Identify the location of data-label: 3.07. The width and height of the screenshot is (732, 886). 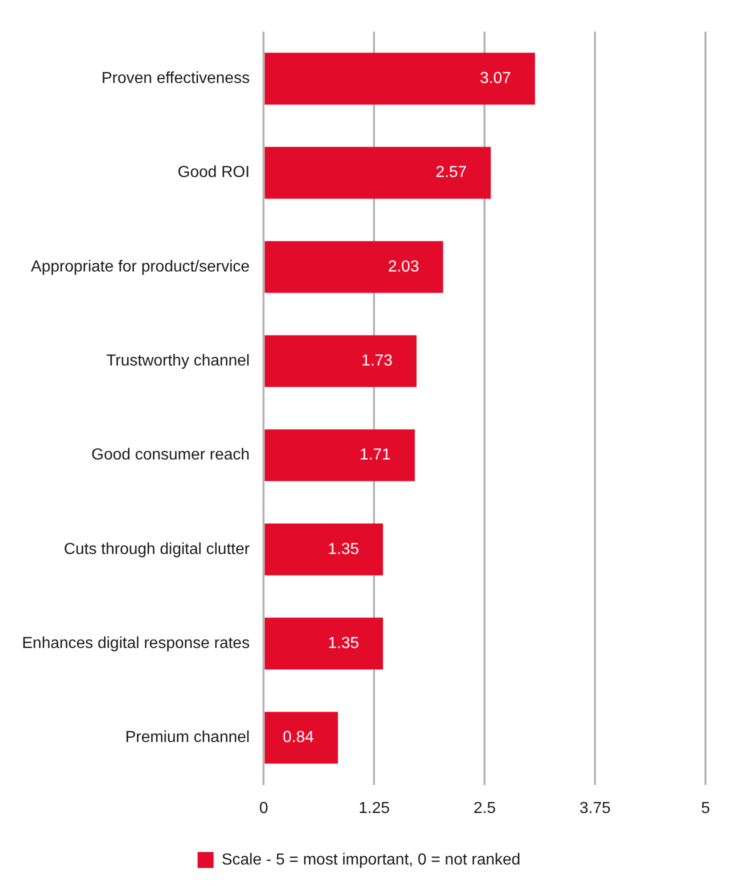
(496, 79).